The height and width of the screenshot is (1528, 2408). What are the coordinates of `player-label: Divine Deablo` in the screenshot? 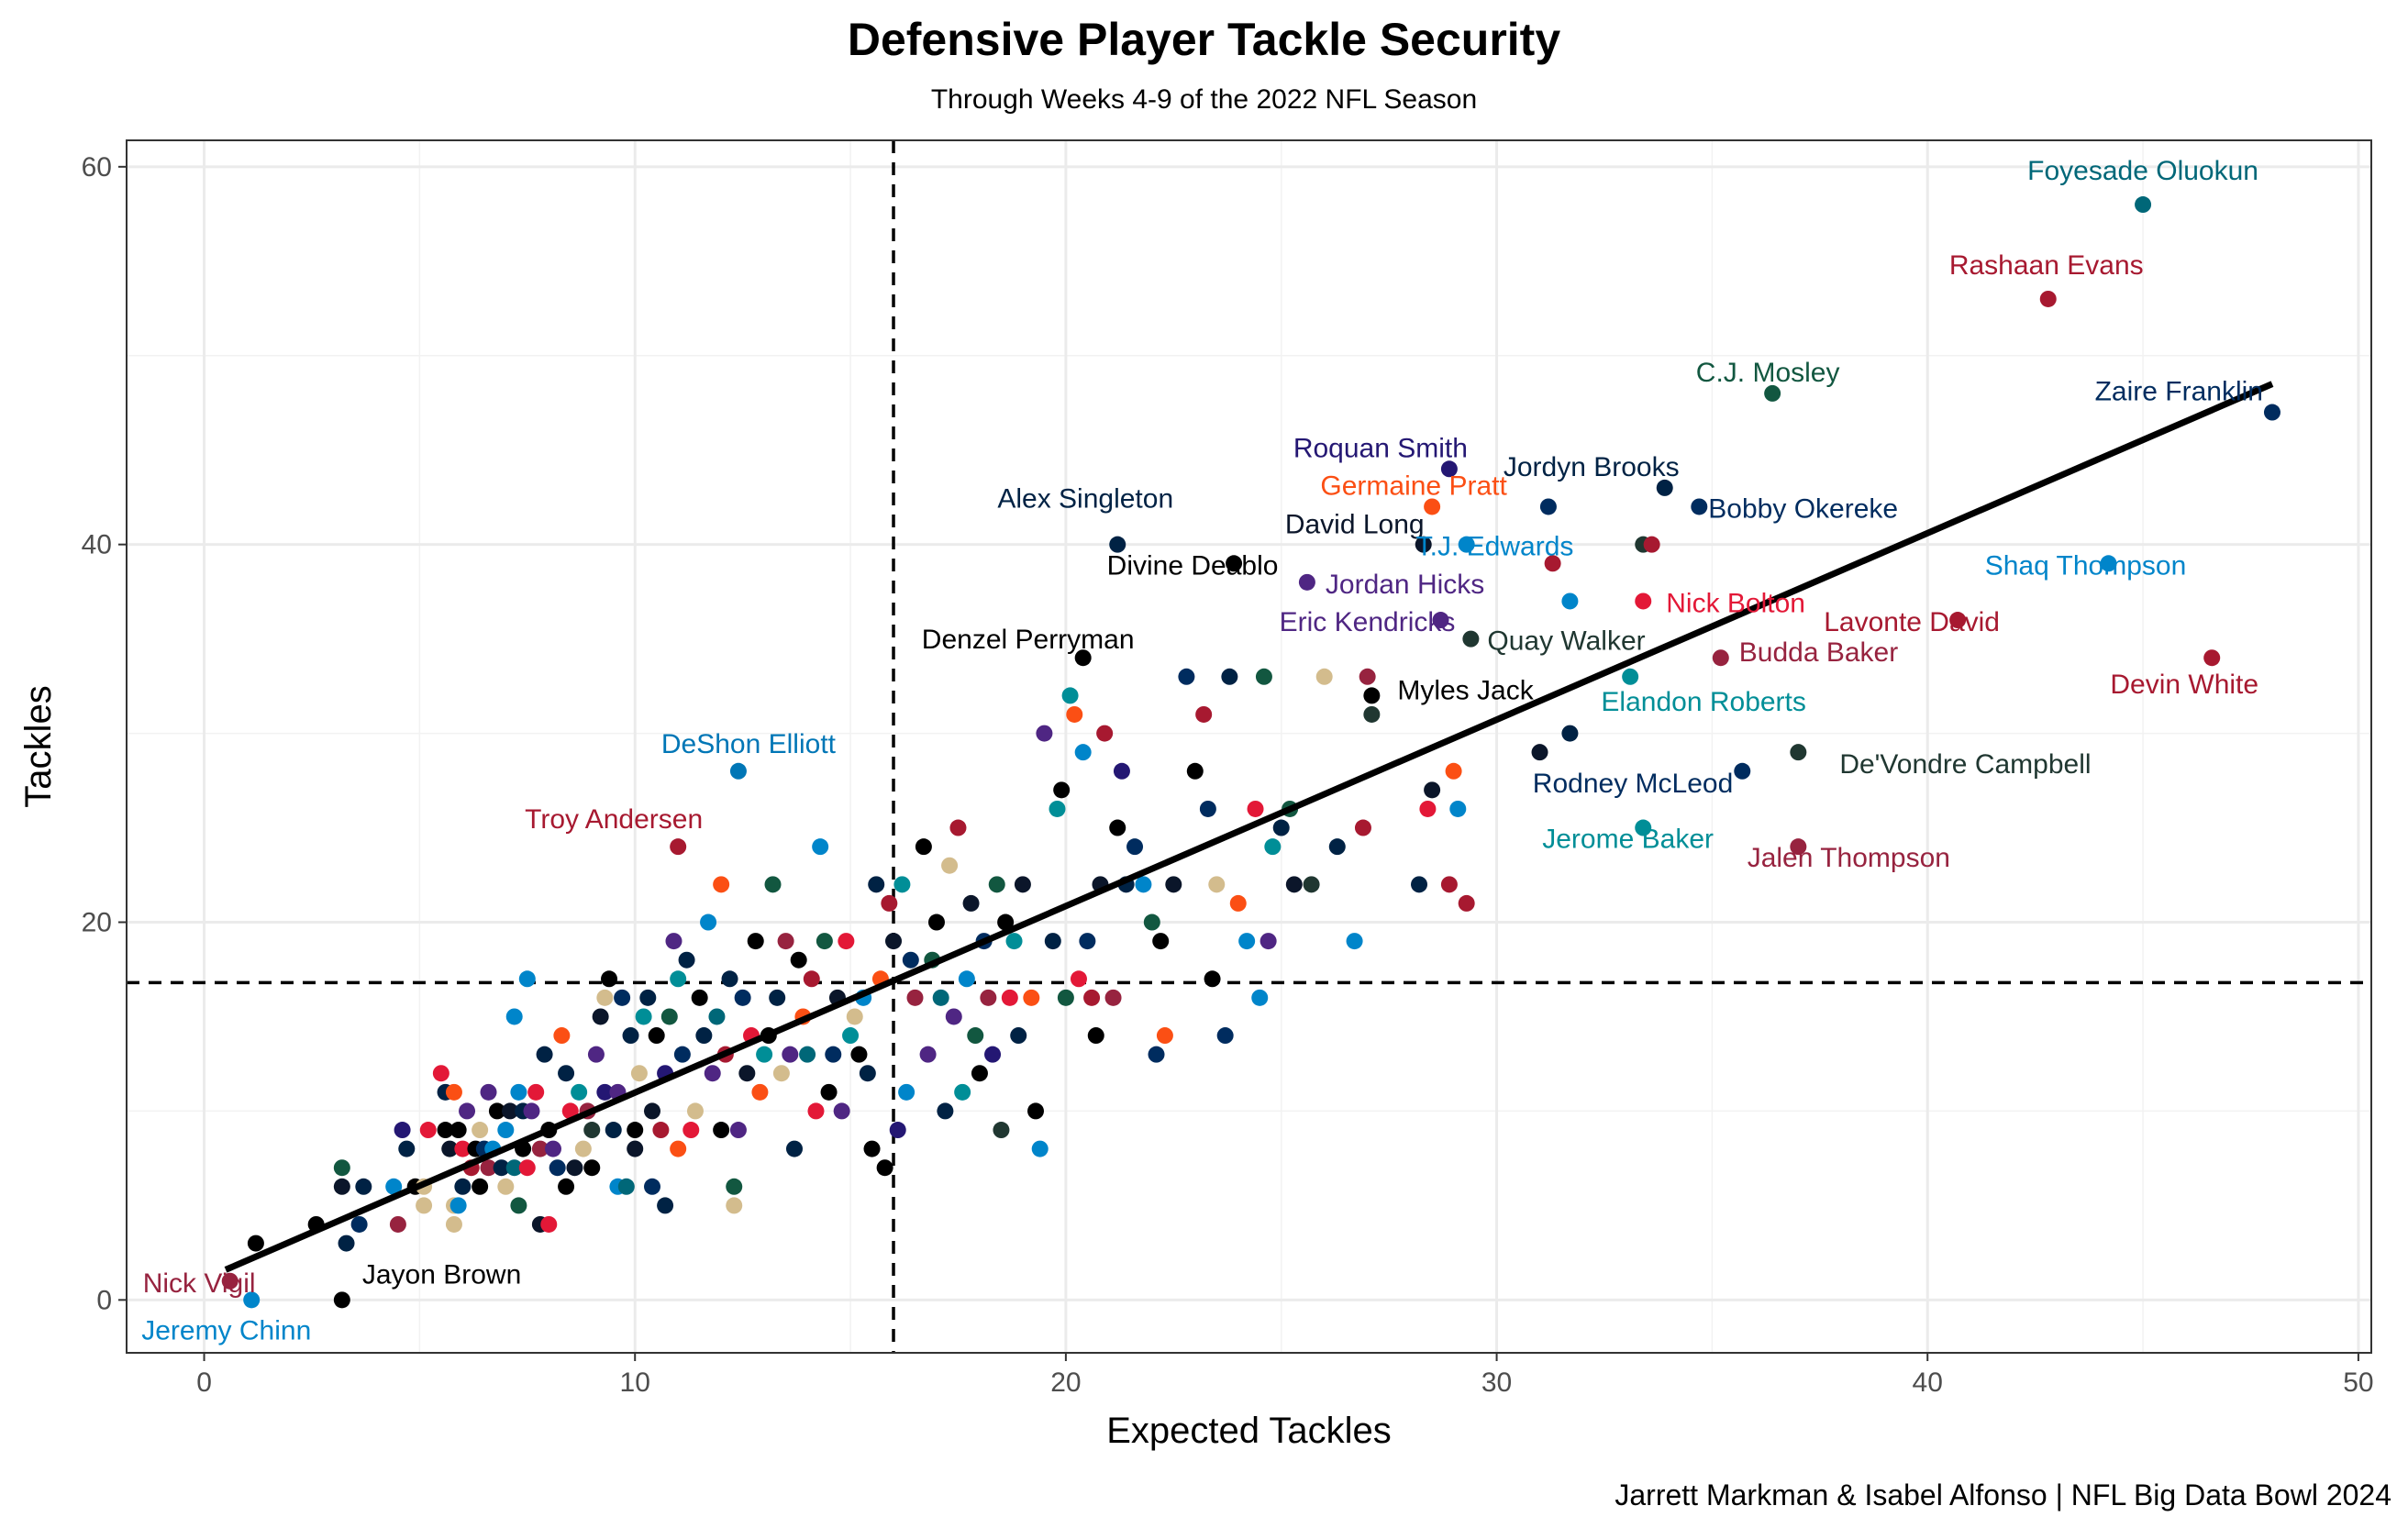 It's located at (1193, 565).